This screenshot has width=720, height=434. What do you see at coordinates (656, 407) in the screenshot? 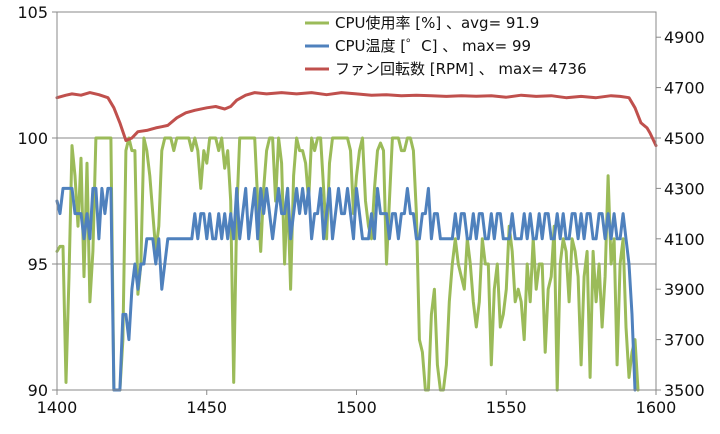
I see `x-tick-label: 1600` at bounding box center [656, 407].